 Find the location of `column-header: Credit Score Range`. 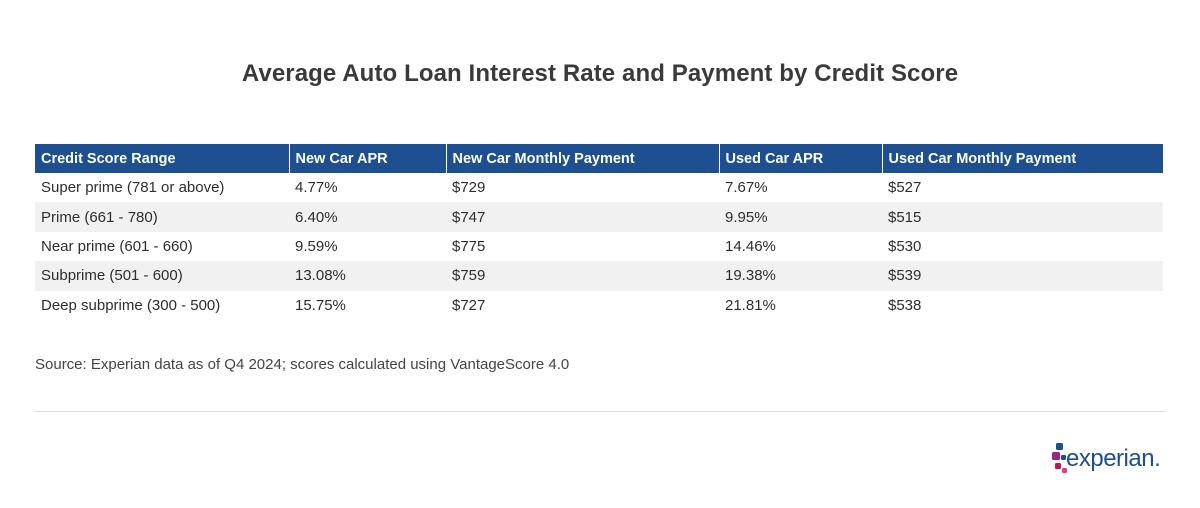

column-header: Credit Score Range is located at coordinates (162, 158).